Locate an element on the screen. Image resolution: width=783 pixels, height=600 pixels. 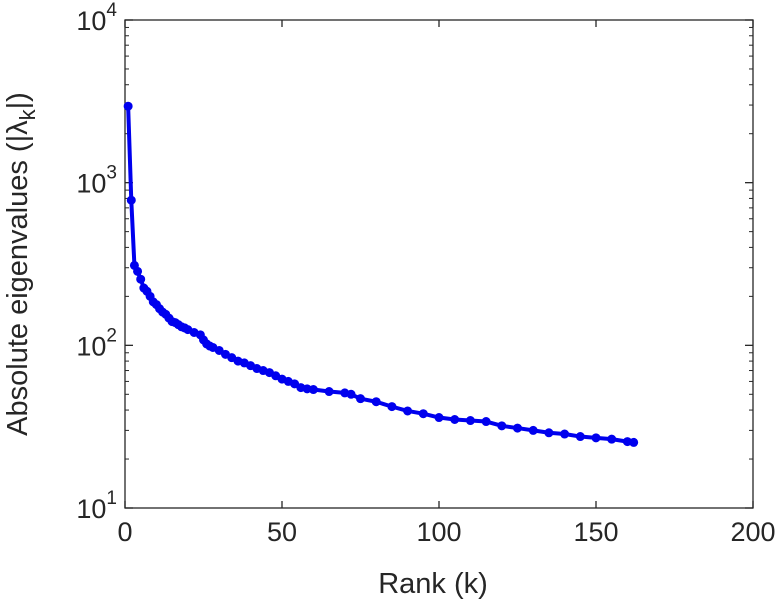
y-tick-exponent: 2 is located at coordinates (111, 335).